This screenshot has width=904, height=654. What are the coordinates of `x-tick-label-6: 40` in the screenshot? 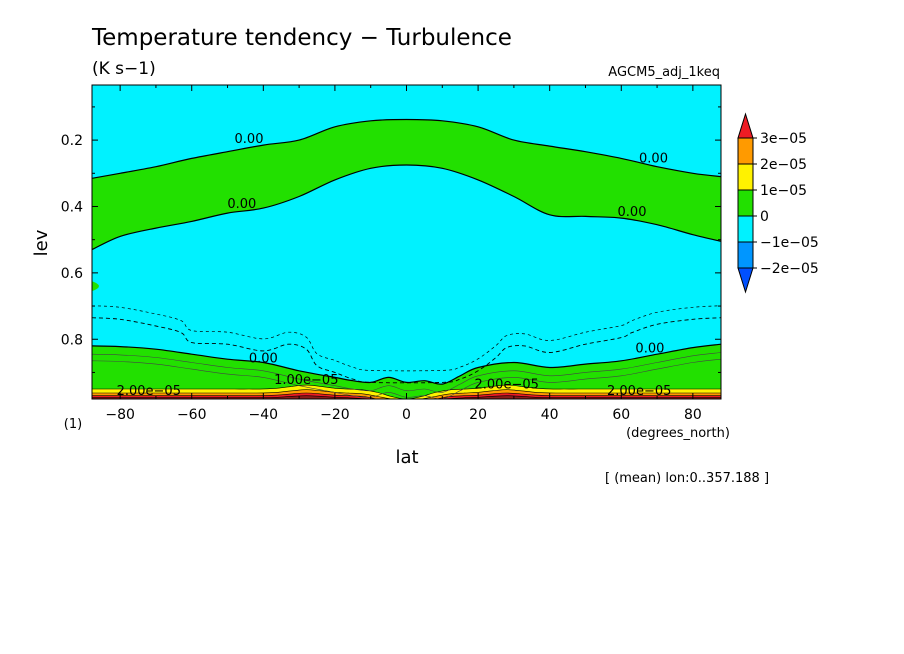 It's located at (550, 415).